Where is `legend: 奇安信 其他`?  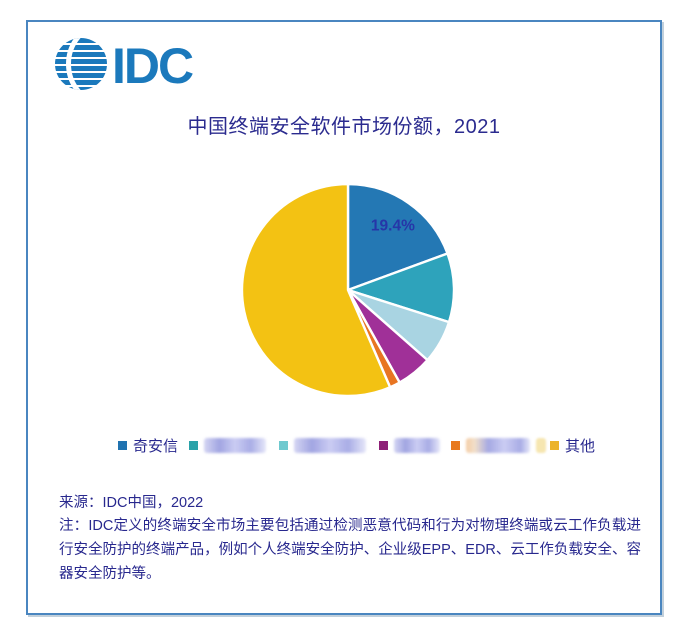
legend: 奇安信 其他 is located at coordinates (344, 447).